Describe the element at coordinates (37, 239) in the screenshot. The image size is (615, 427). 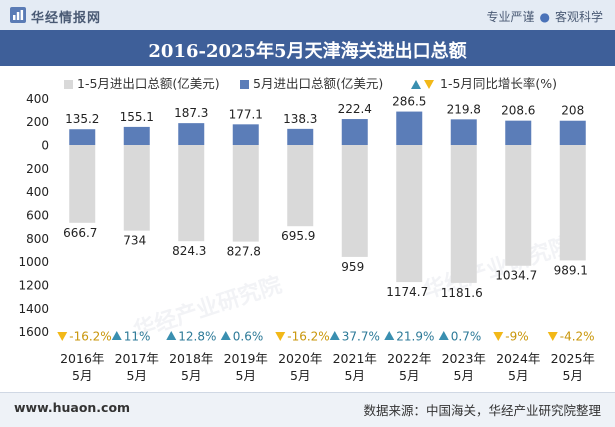
I see `y-tick-label: 800` at that location.